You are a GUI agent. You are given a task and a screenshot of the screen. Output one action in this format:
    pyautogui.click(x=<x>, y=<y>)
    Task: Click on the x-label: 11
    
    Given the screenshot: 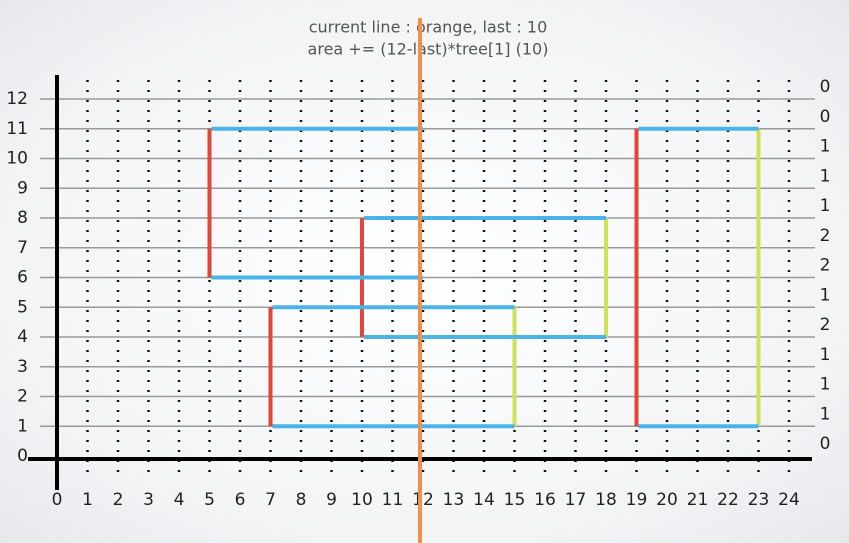 What is the action you would take?
    pyautogui.click(x=393, y=500)
    